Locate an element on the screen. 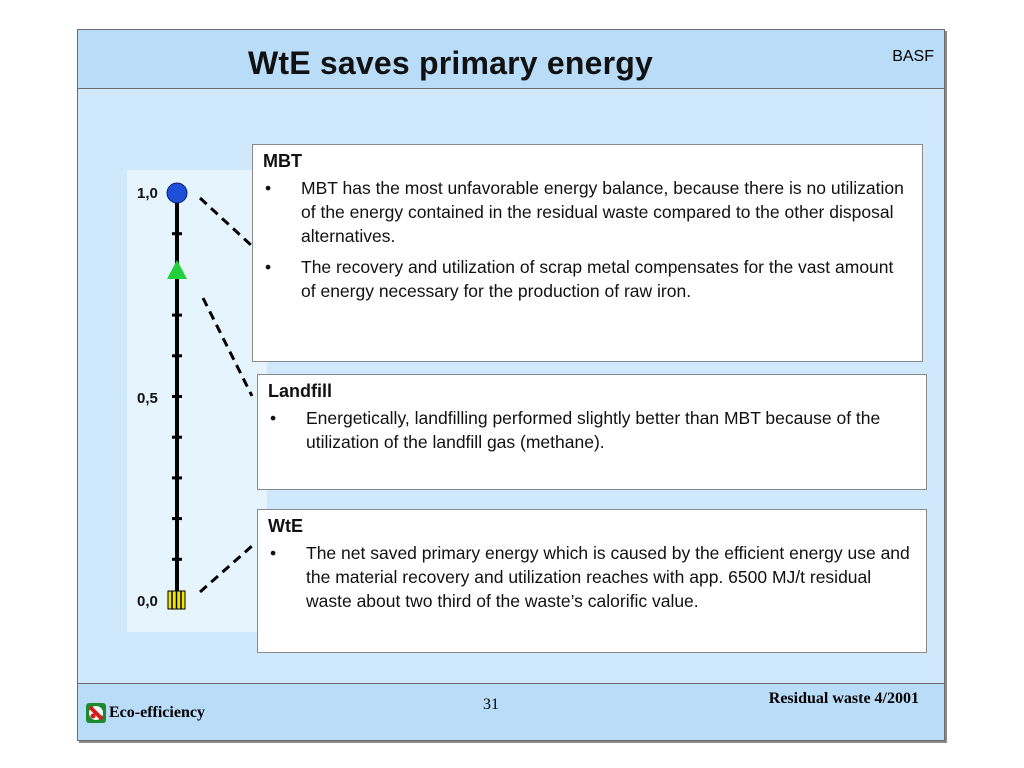 The height and width of the screenshot is (768, 1024). slide-header: WtE saves primary energy BASF is located at coordinates (511, 59).